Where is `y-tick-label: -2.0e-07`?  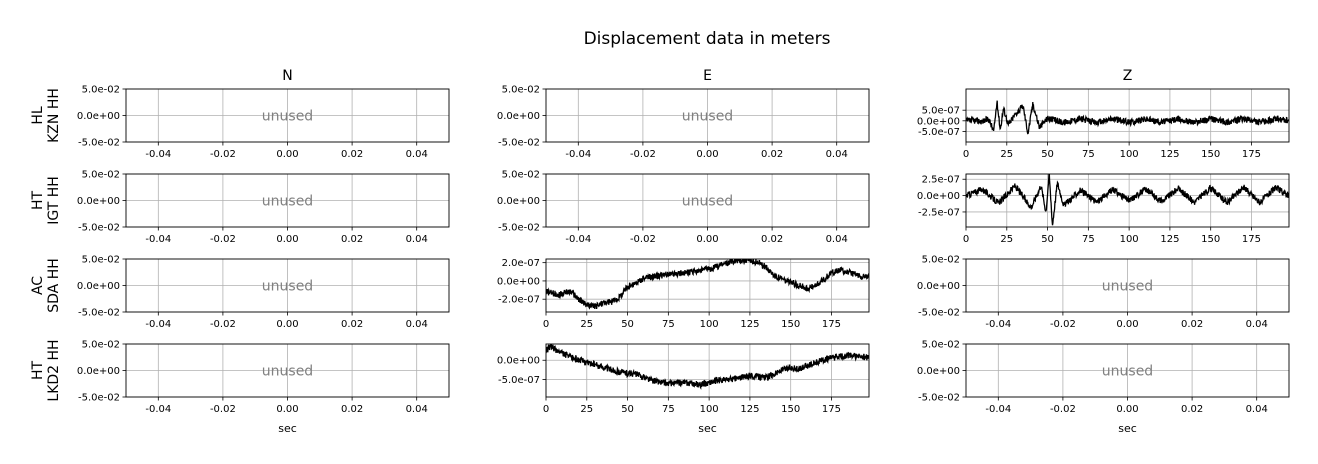 y-tick-label: -2.0e-07 is located at coordinates (519, 300).